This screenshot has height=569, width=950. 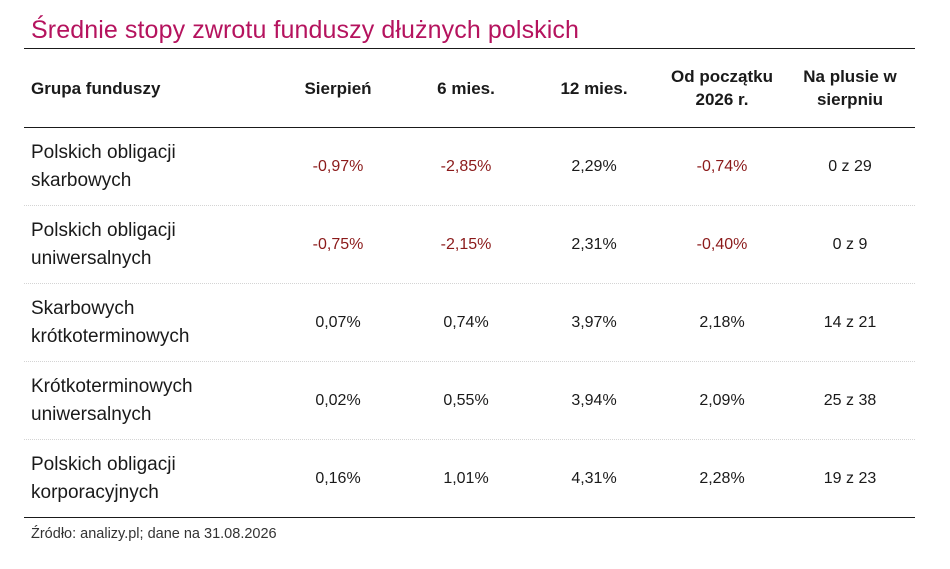 What do you see at coordinates (594, 322) in the screenshot?
I see `return-12m: 3,97%` at bounding box center [594, 322].